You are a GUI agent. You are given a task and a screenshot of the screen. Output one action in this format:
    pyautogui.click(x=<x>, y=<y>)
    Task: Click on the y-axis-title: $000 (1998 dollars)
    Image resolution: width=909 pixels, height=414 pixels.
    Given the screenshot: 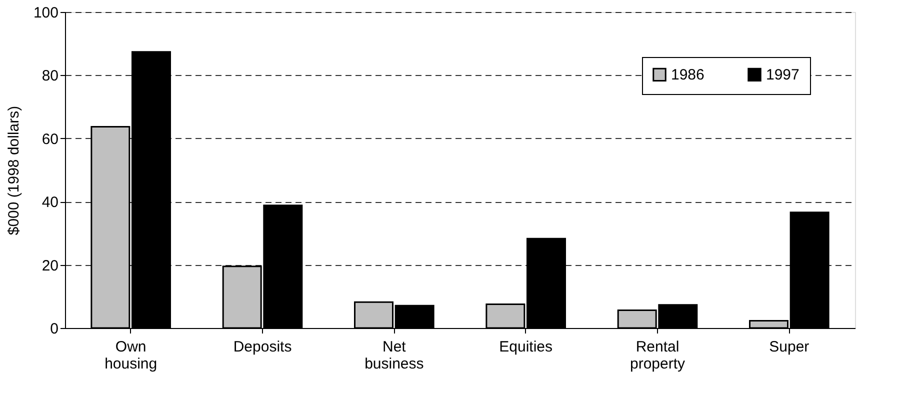 What is the action you would take?
    pyautogui.click(x=13, y=171)
    